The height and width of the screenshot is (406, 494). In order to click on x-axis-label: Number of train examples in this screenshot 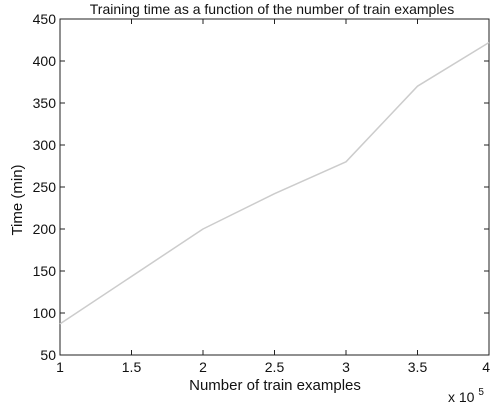, I will do `click(275, 385)`.